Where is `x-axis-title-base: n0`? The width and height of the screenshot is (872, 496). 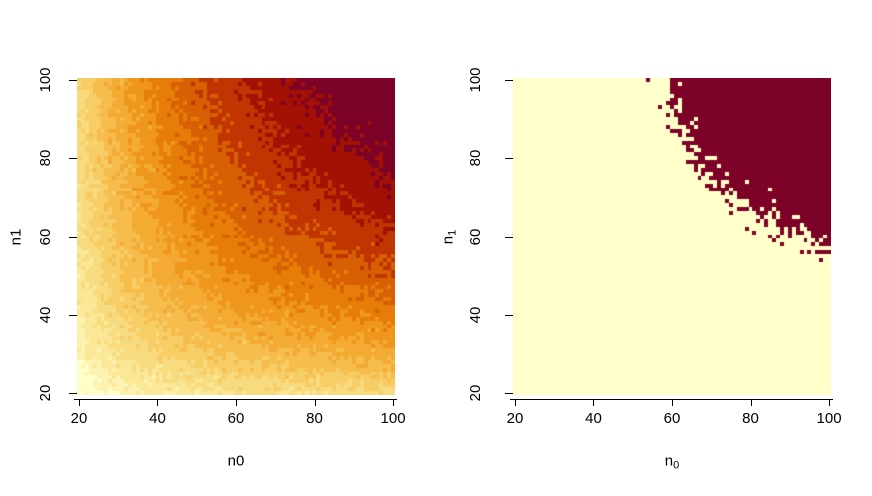
x-axis-title-base: n0 is located at coordinates (236, 461).